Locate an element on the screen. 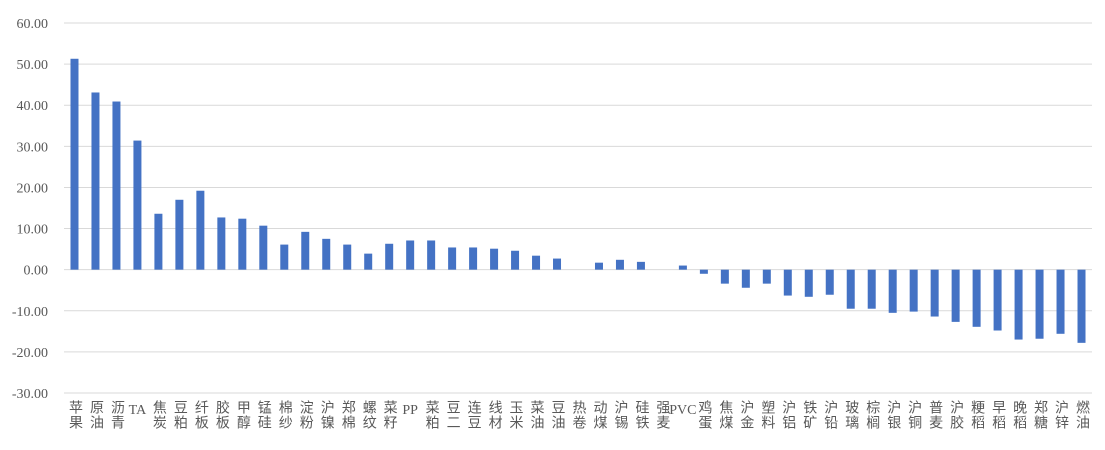  x-tick-label: 棕榈 is located at coordinates (872, 415).